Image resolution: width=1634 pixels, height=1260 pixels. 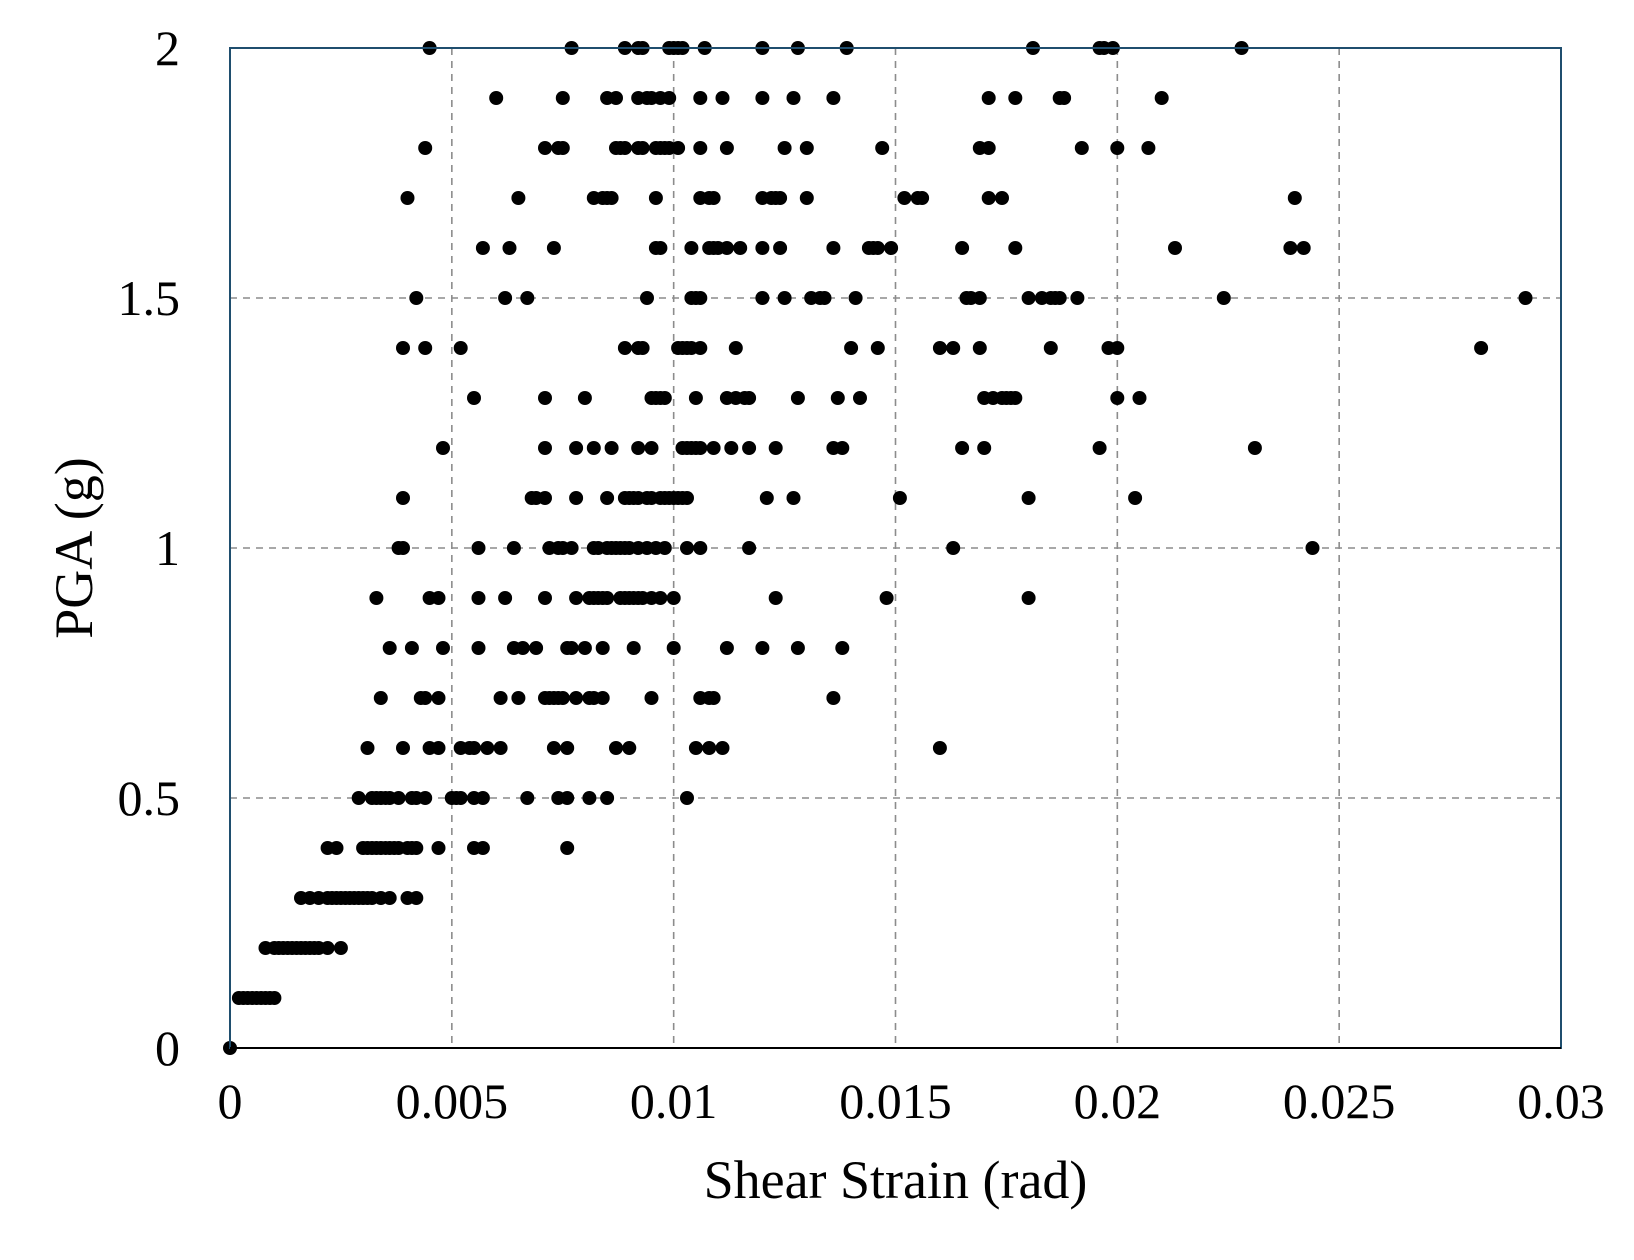 I want to click on x-tick-label: 0.03, so click(x=1561, y=1101).